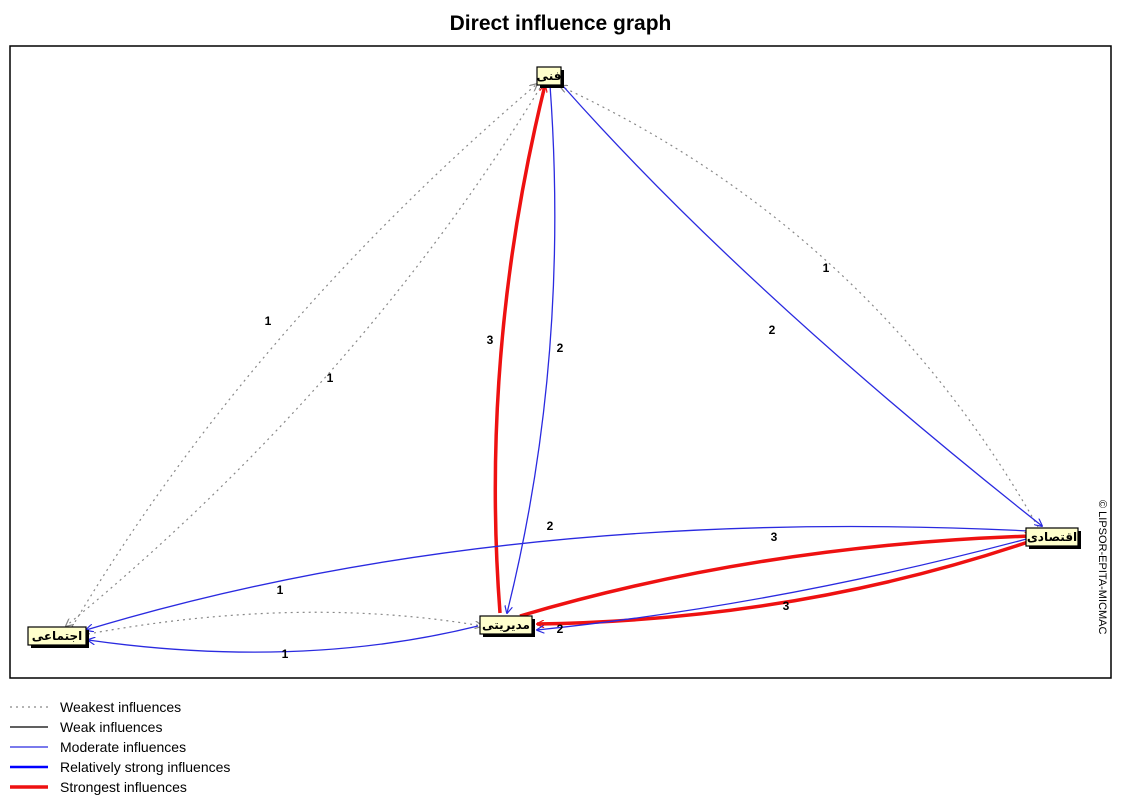 This screenshot has width=1121, height=797. What do you see at coordinates (531, 348) in the screenshot?
I see `edge-fanni-to-modiriati` at bounding box center [531, 348].